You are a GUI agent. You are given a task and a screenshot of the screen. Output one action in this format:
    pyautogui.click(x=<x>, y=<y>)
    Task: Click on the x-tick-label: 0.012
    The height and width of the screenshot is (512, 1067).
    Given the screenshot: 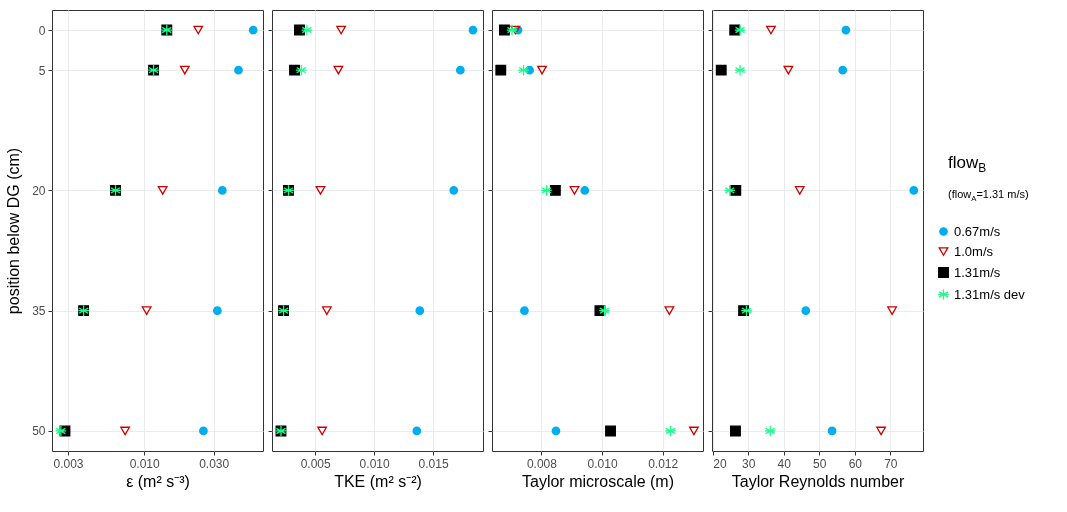 What is the action you would take?
    pyautogui.click(x=663, y=463)
    